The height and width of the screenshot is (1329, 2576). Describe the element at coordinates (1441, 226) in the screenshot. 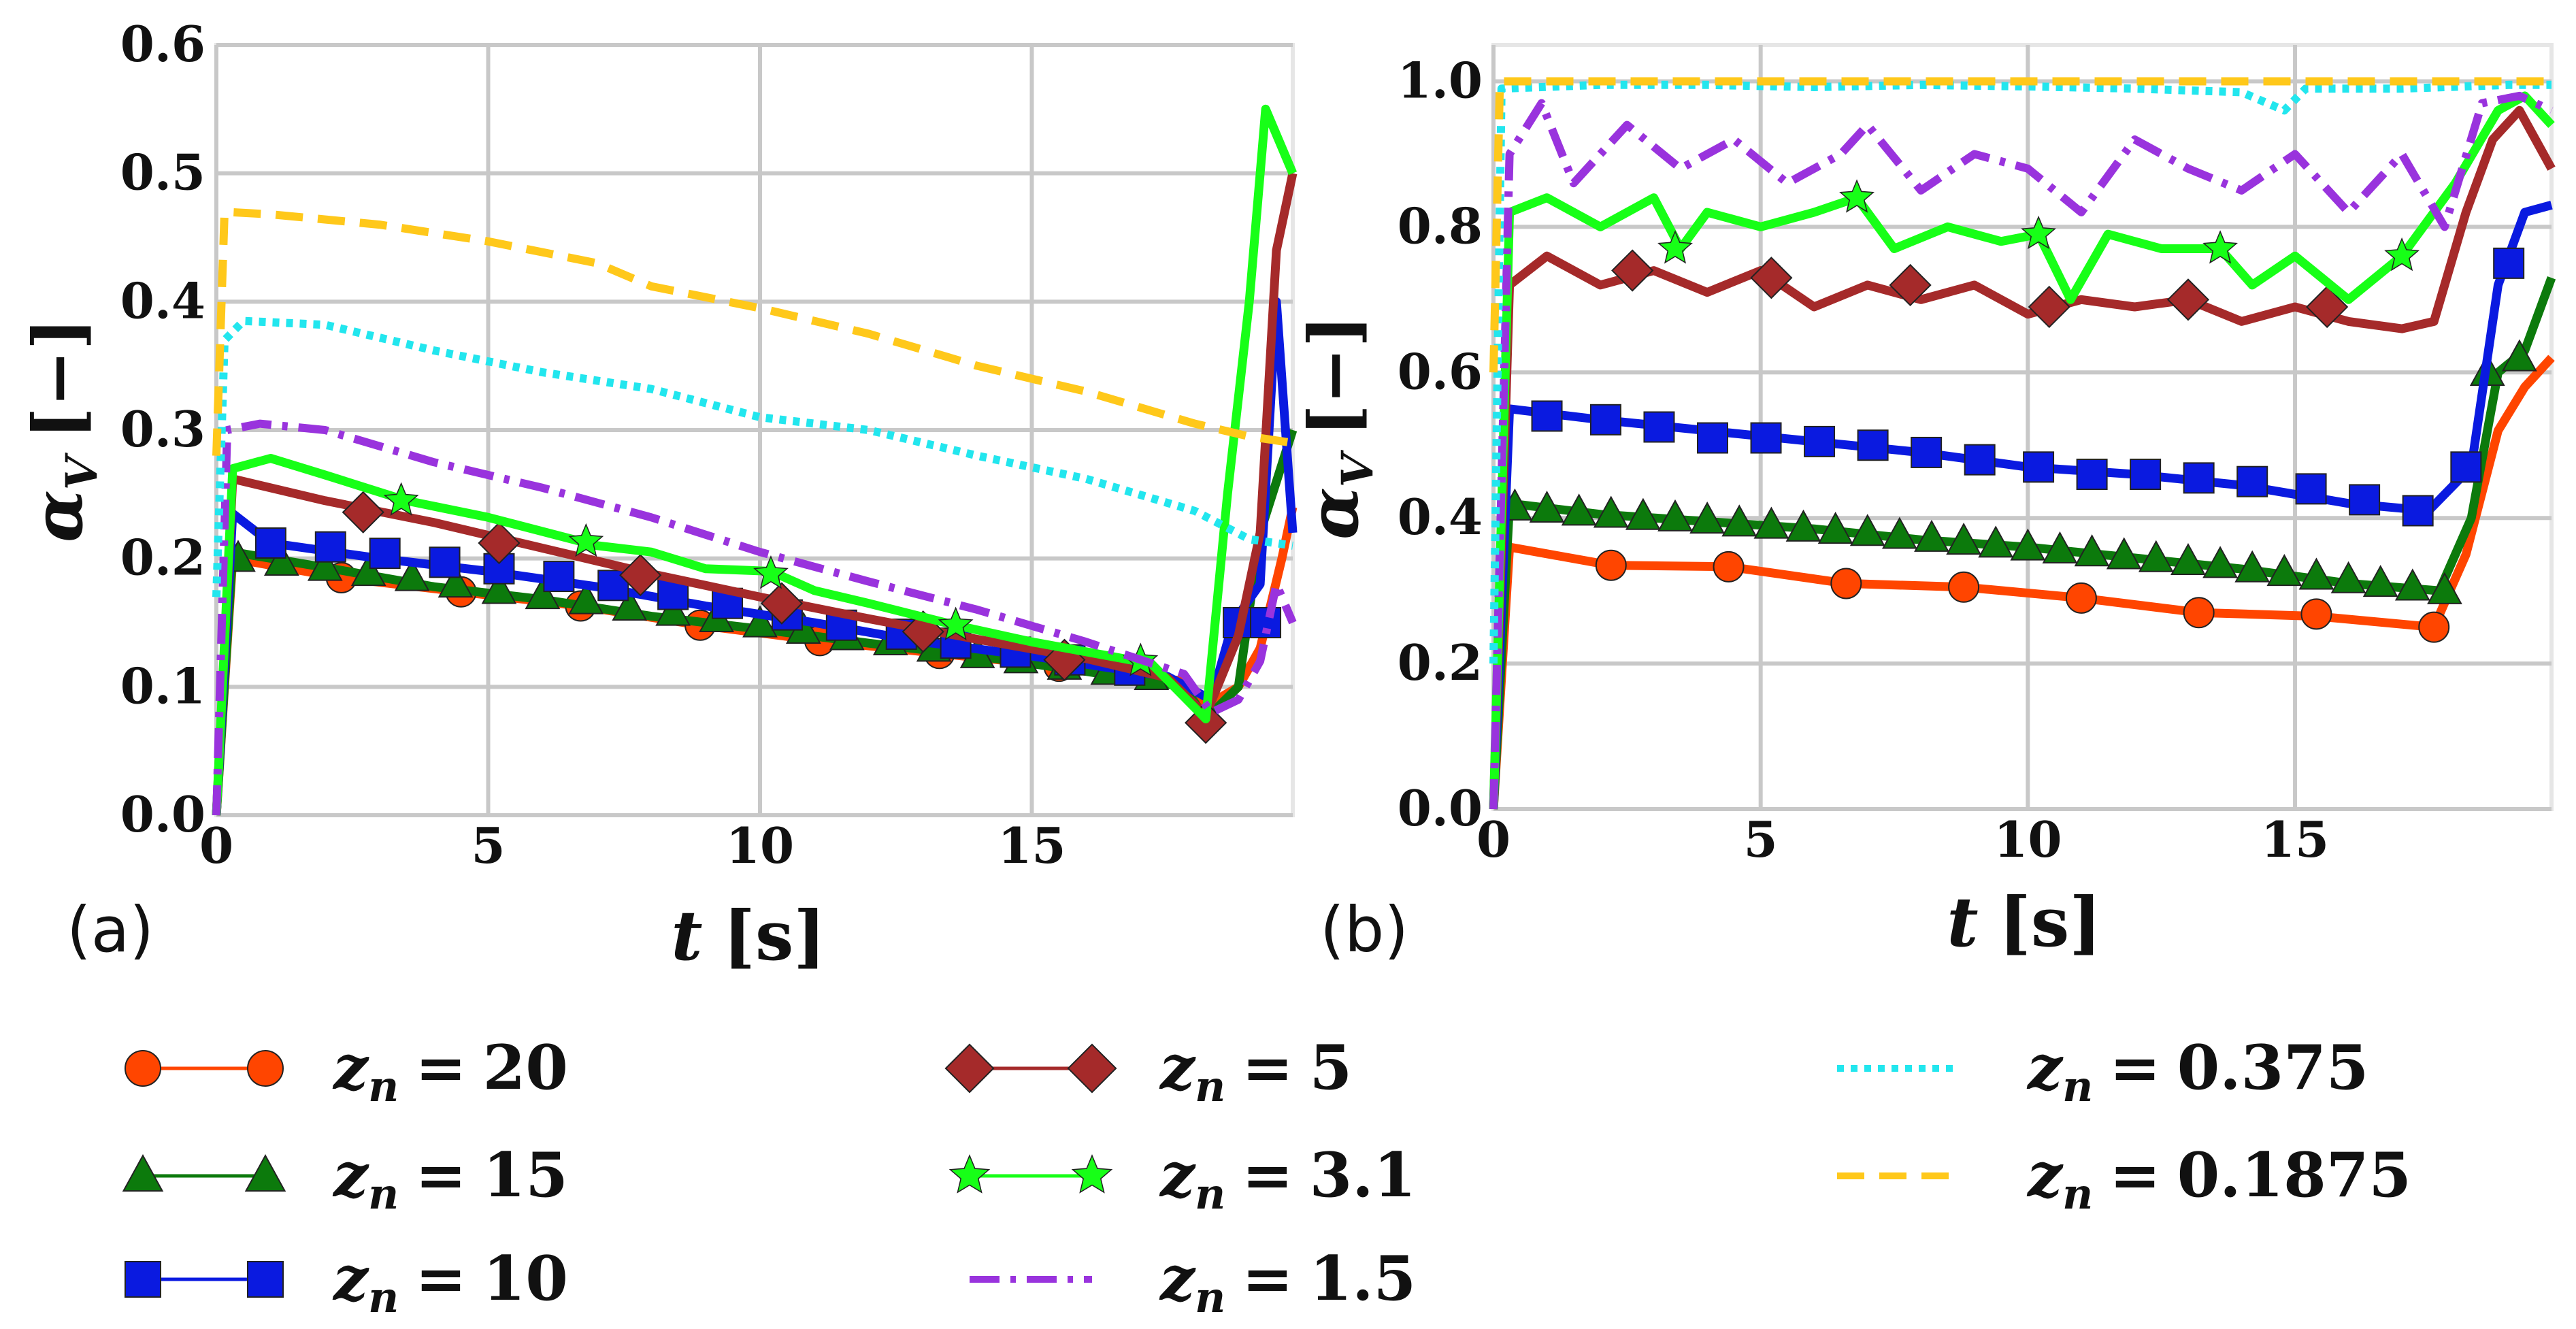

I see `y-tick-label: 0.8` at that location.